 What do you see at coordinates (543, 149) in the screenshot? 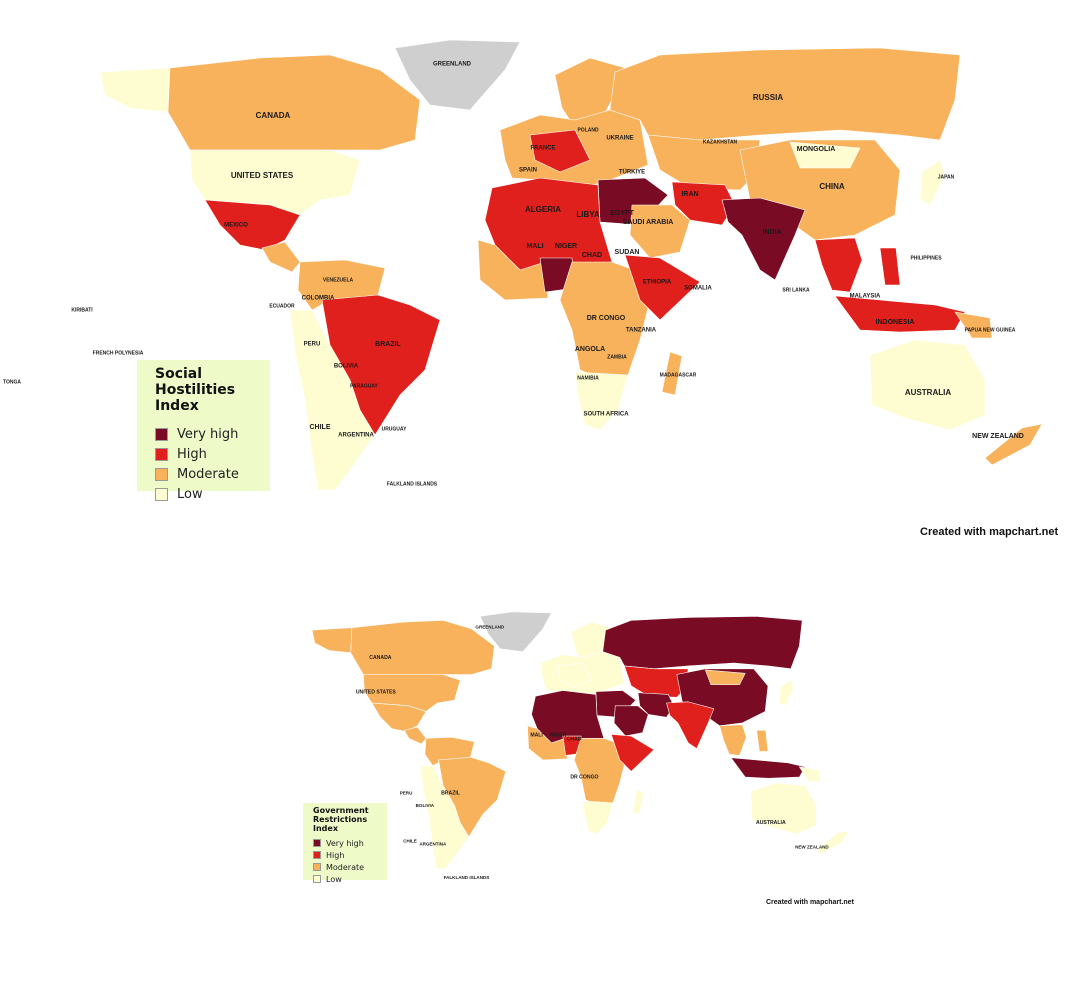
I see `country-label: FRANCE` at bounding box center [543, 149].